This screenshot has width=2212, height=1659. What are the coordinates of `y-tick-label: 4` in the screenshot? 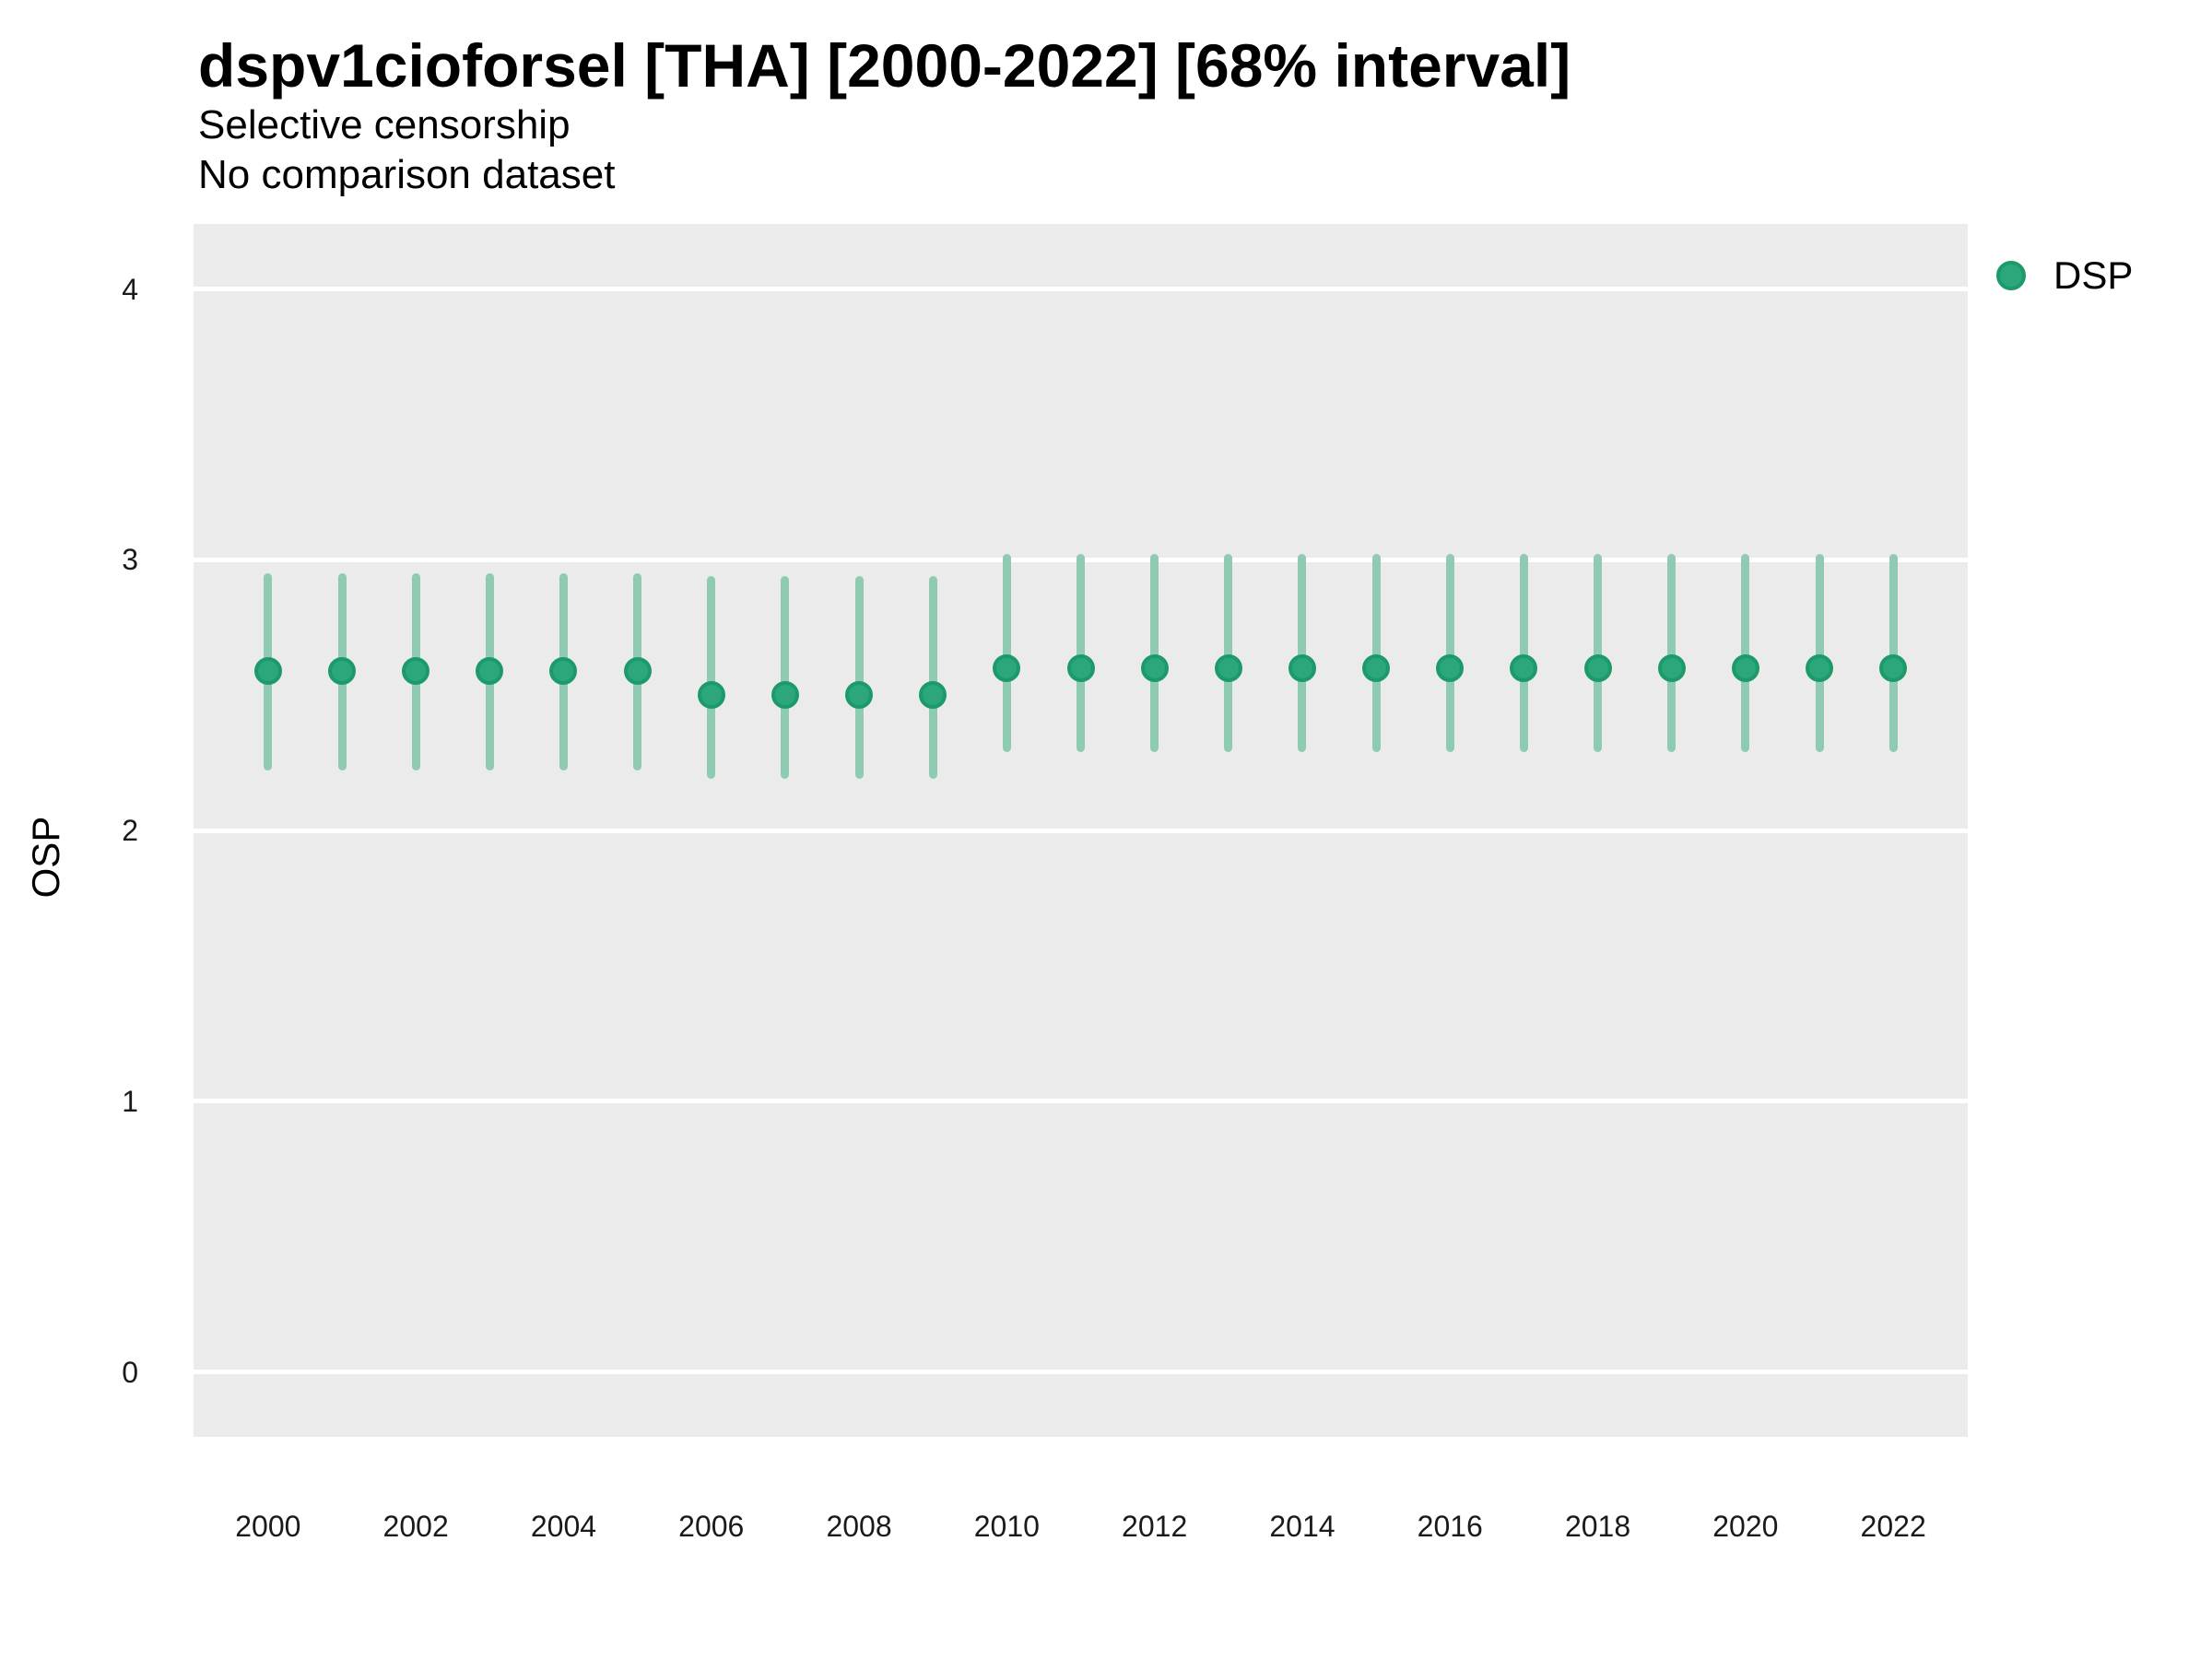 It's located at (130, 289).